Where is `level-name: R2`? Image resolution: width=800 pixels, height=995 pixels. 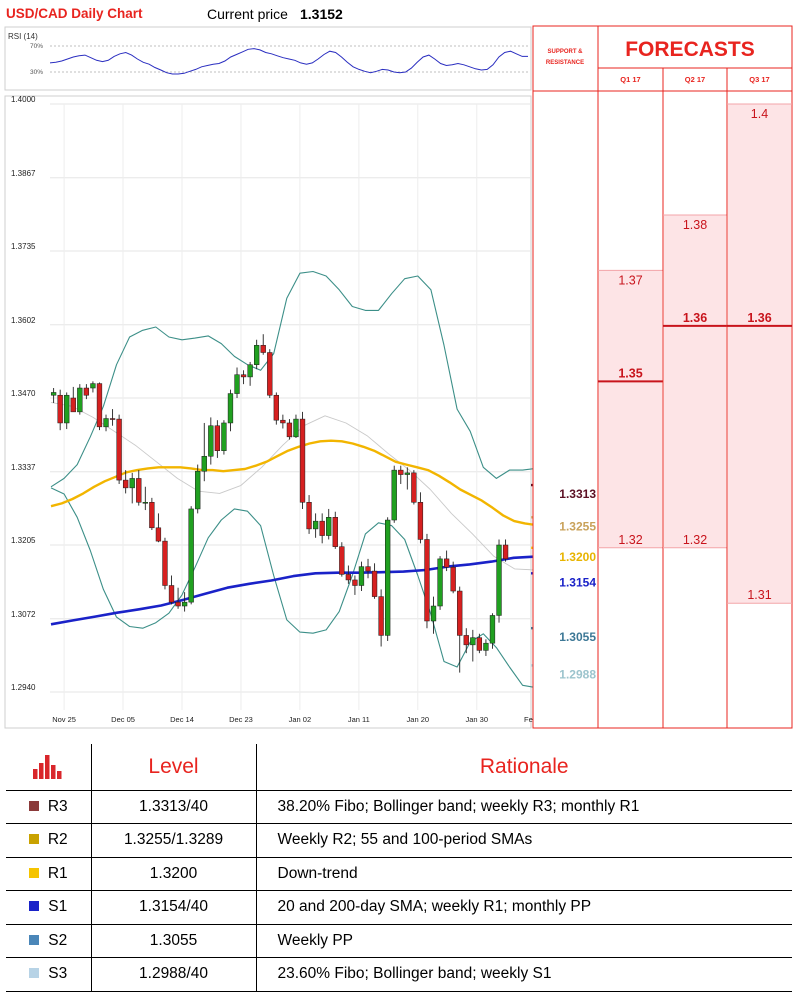 level-name: R2 is located at coordinates (57, 840).